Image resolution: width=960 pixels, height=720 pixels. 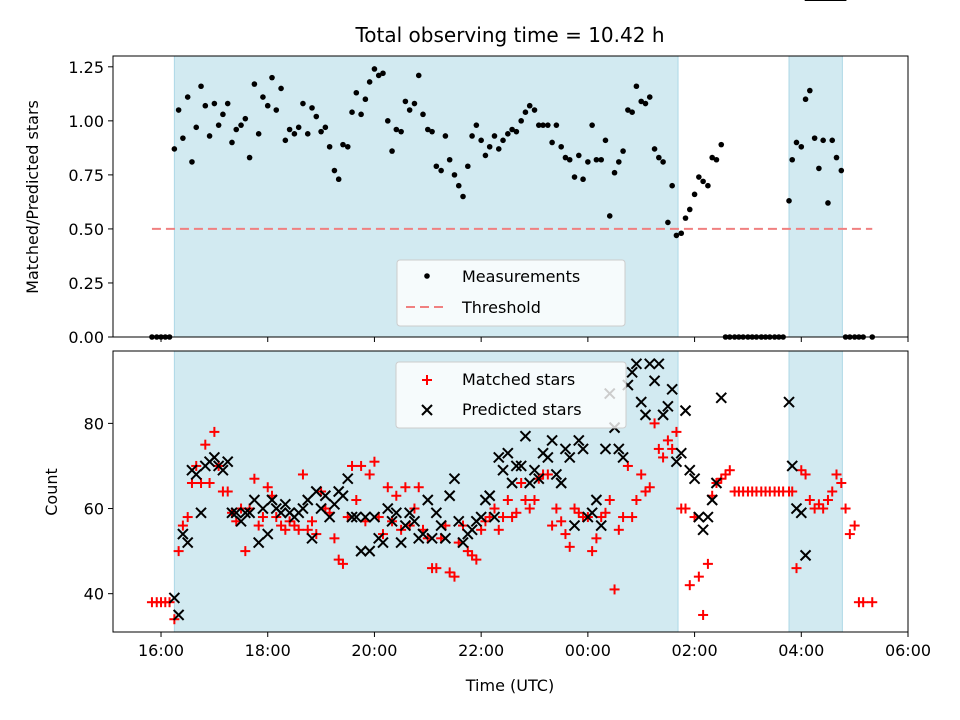 What do you see at coordinates (815, 196) in the screenshot?
I see `shaded-interval` at bounding box center [815, 196].